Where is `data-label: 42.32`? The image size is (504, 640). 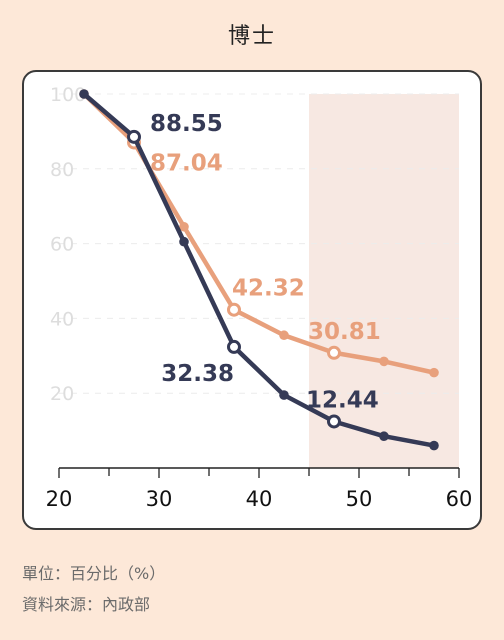
data-label: 42.32 is located at coordinates (268, 289).